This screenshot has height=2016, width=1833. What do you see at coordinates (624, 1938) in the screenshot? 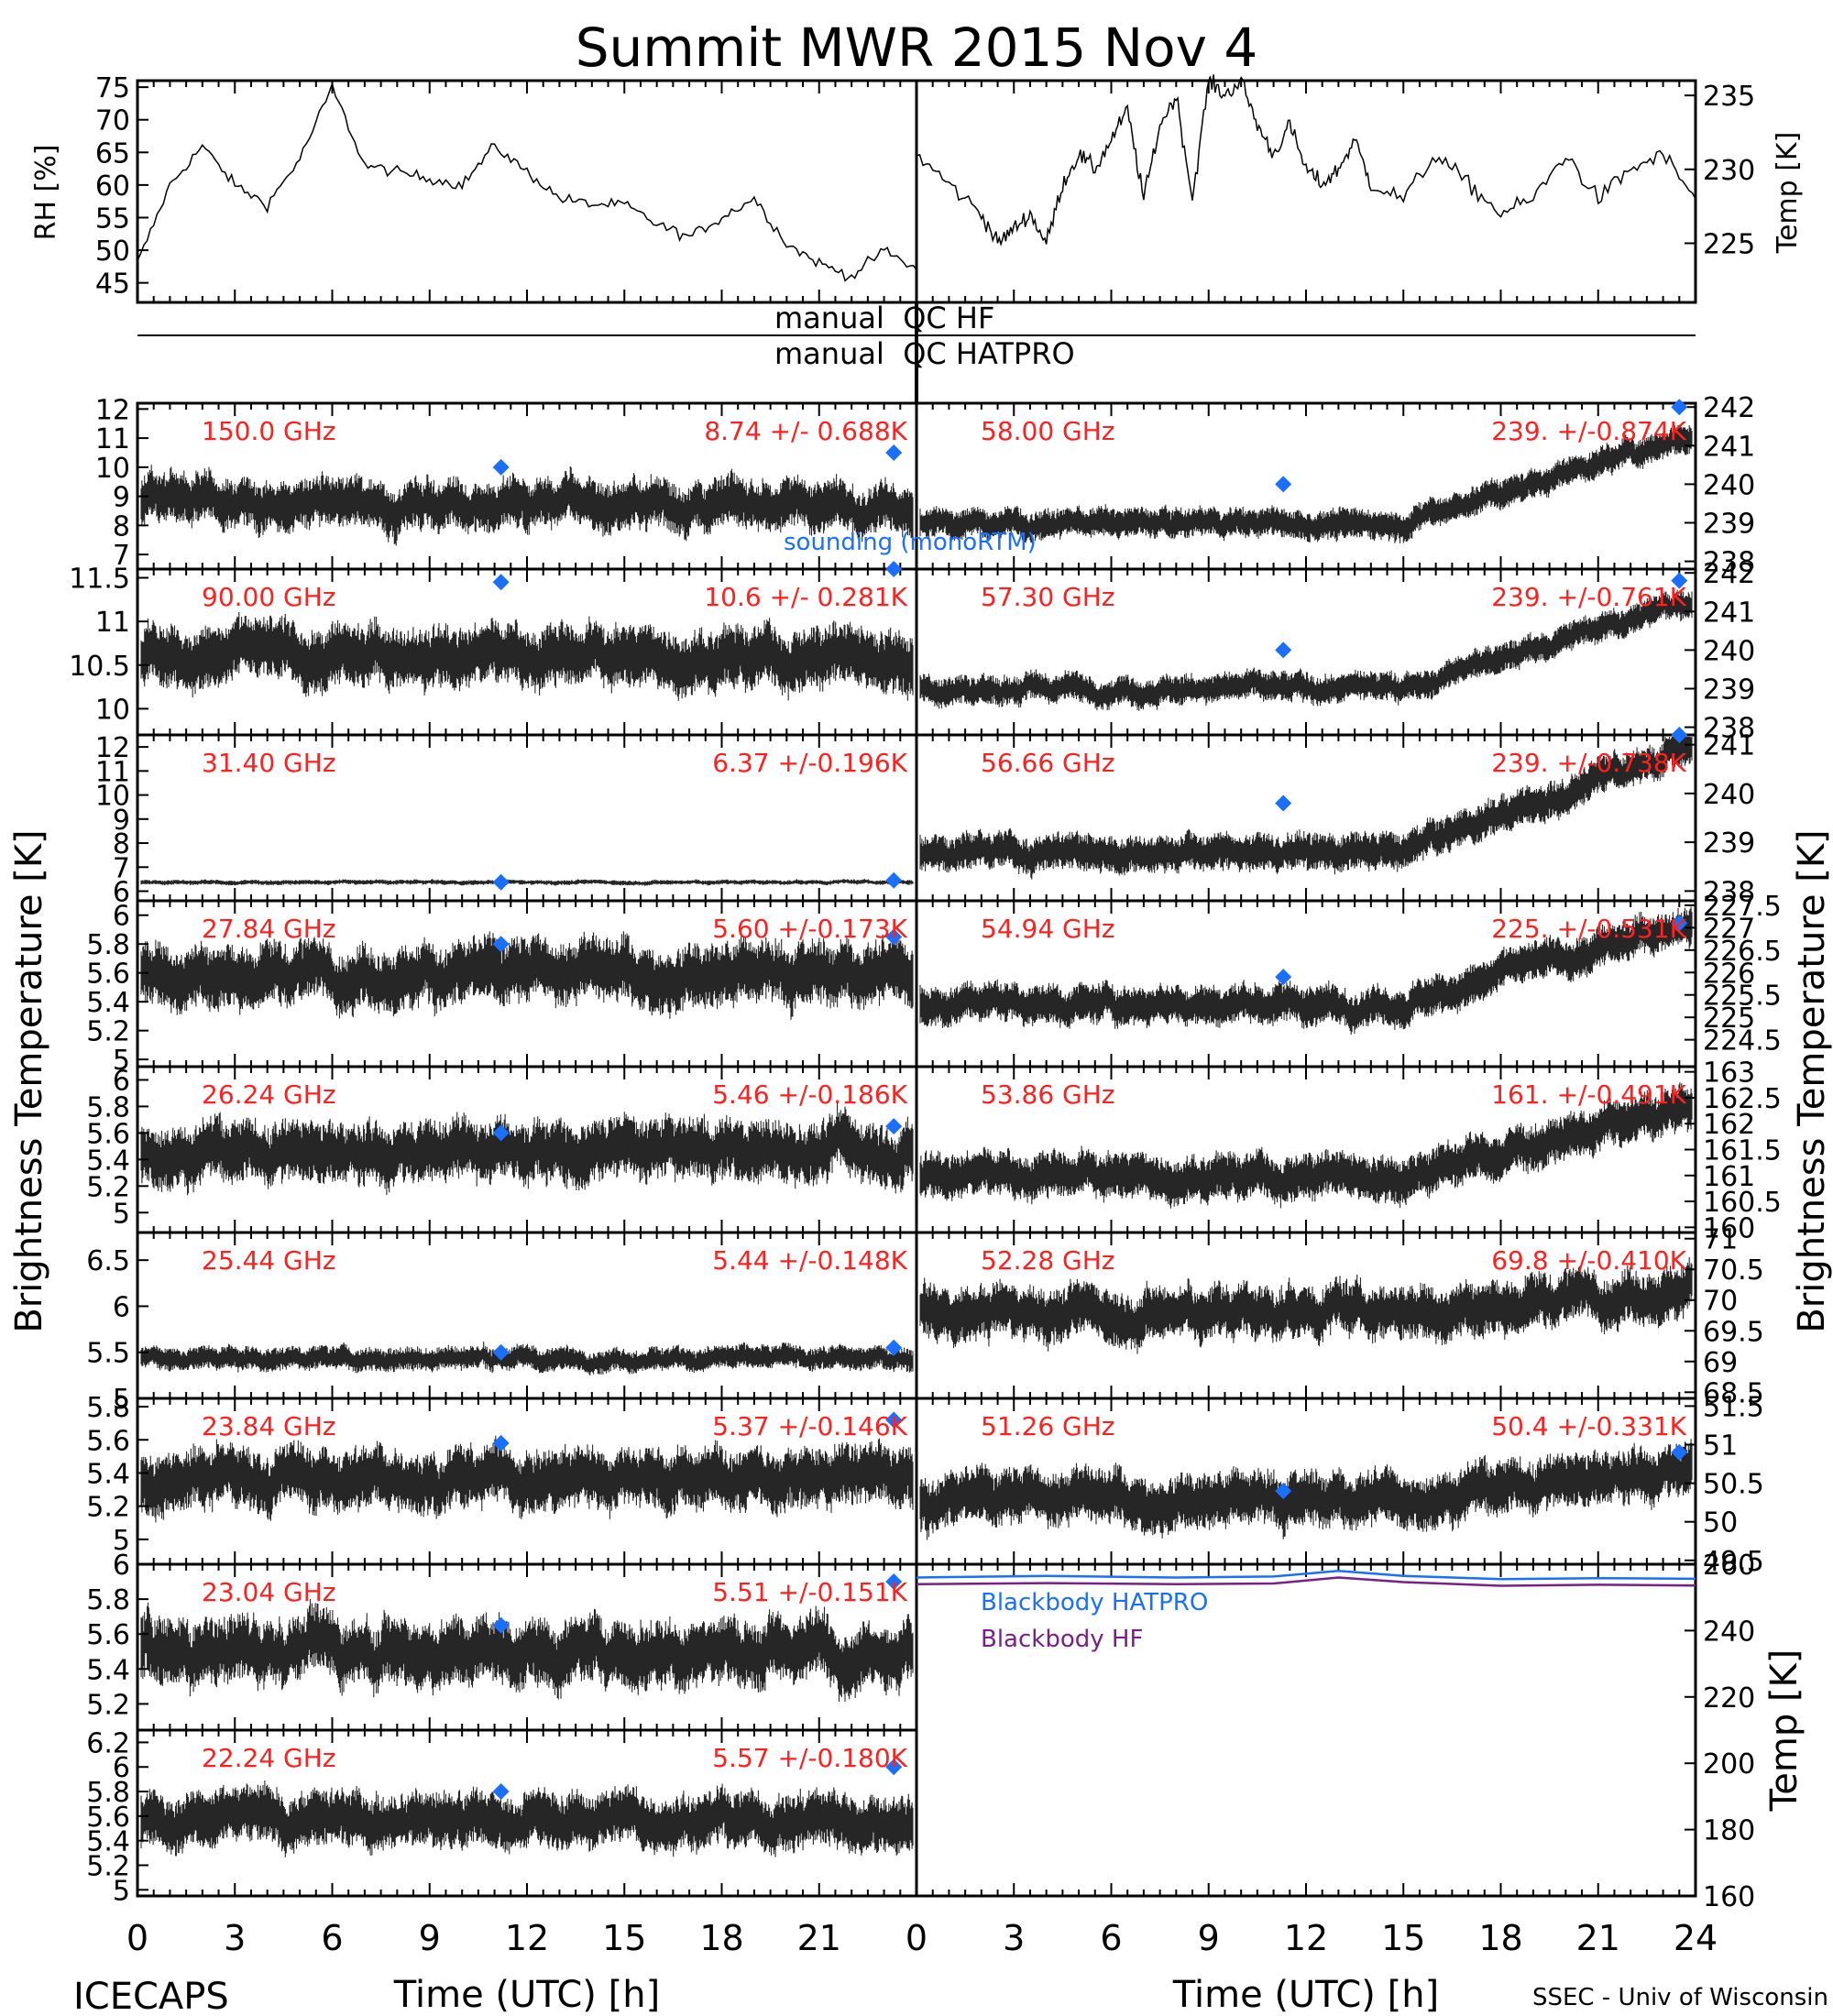
I see `xtick-label: 15` at bounding box center [624, 1938].